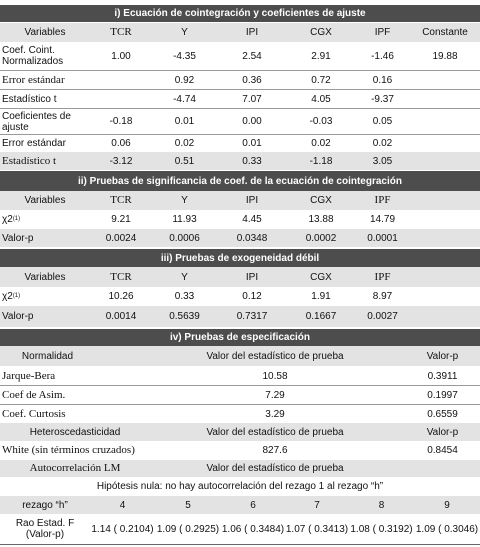  What do you see at coordinates (317, 529) in the screenshot?
I see `cell: 1.07 ( 0.3413)` at bounding box center [317, 529].